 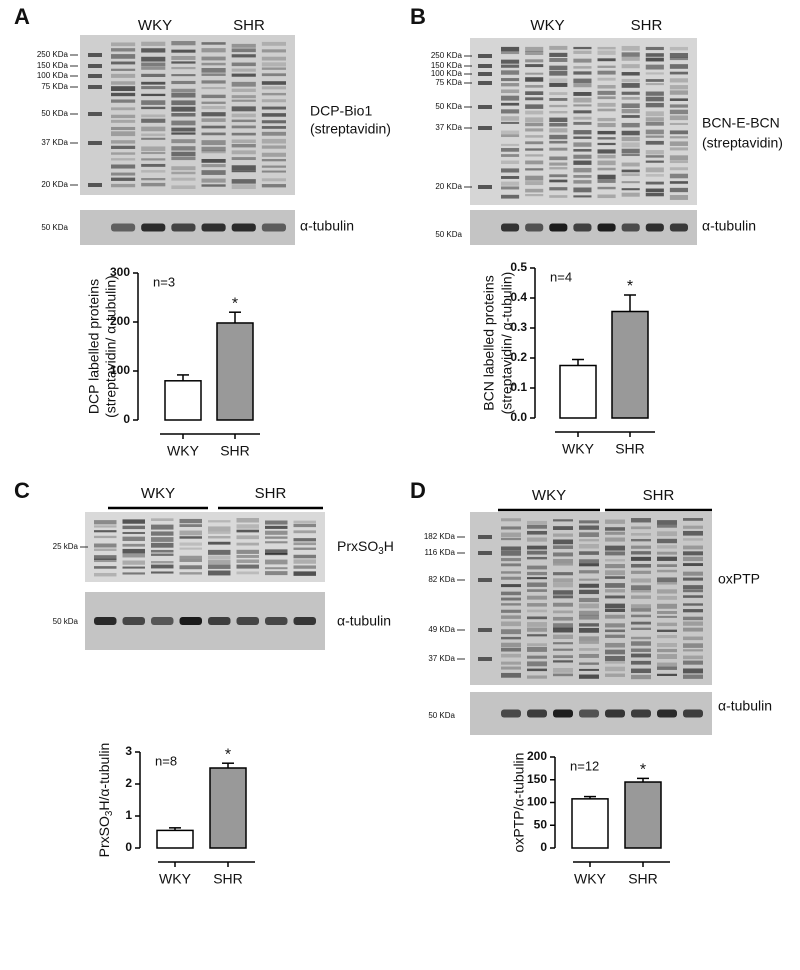 What do you see at coordinates (389, 546) in the screenshot?
I see `blot-label-part: H` at bounding box center [389, 546].